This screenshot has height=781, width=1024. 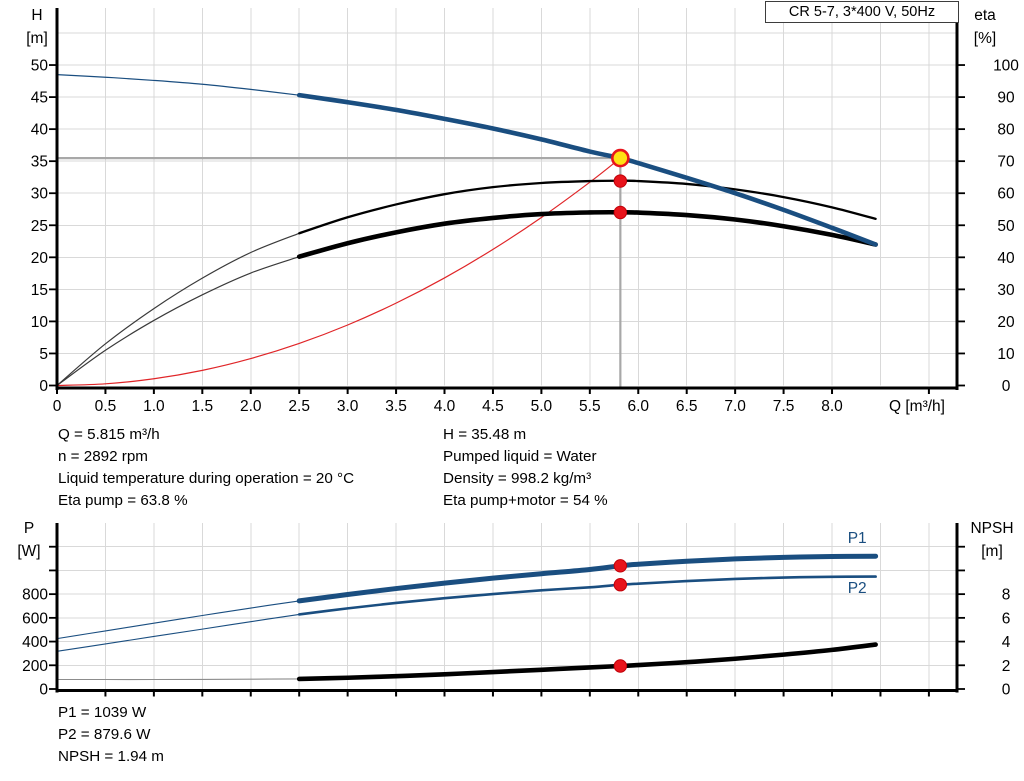 What do you see at coordinates (1006, 642) in the screenshot?
I see `tick-label: 4` at bounding box center [1006, 642].